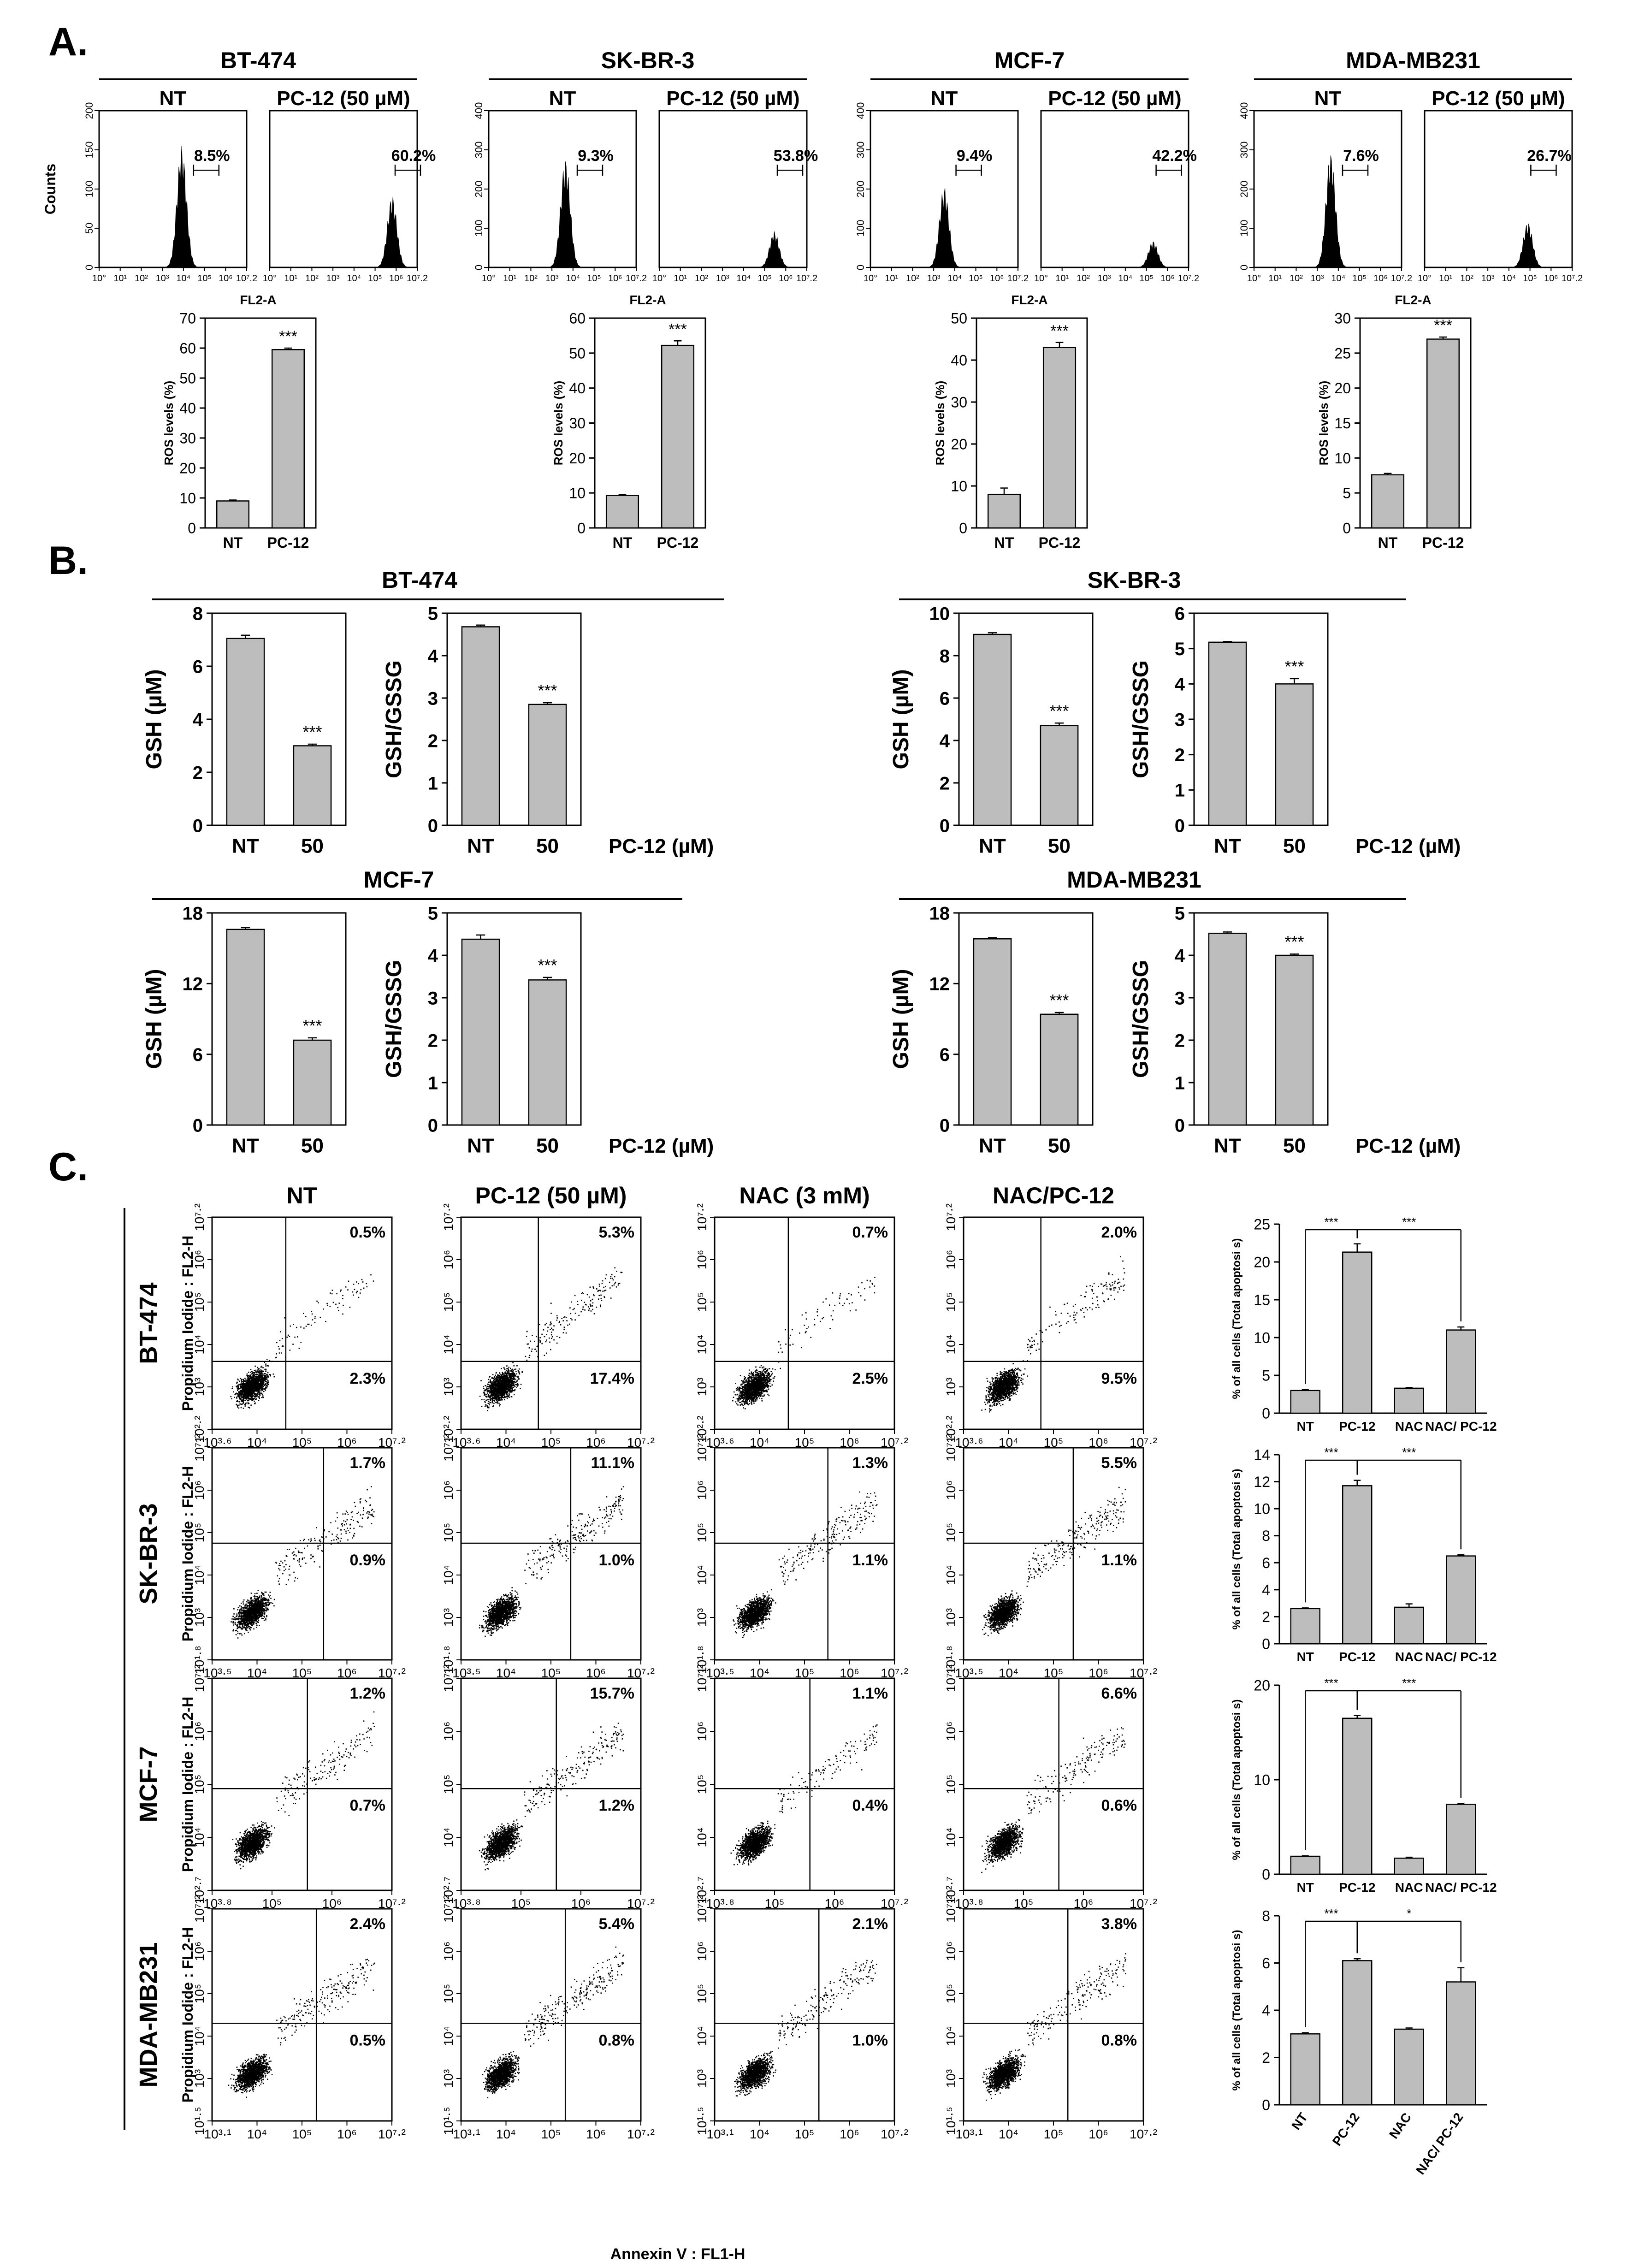  I want to click on y-tick-label: 1, so click(1180, 1083).